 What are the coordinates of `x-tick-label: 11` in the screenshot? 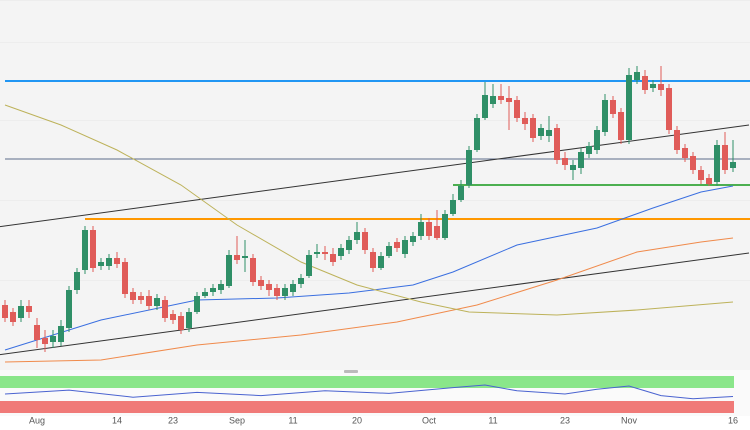 It's located at (492, 420).